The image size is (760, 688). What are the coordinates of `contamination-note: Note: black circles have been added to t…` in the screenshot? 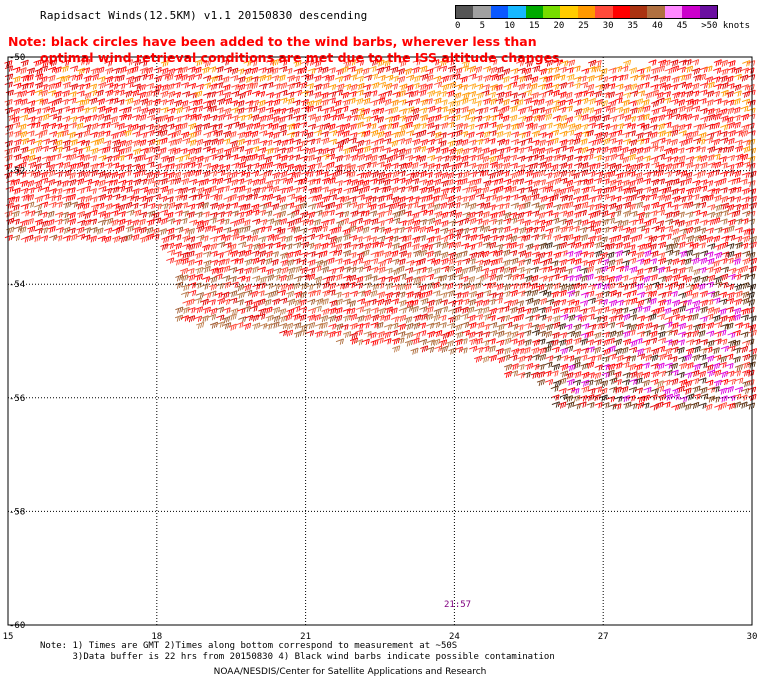 It's located at (288, 50).